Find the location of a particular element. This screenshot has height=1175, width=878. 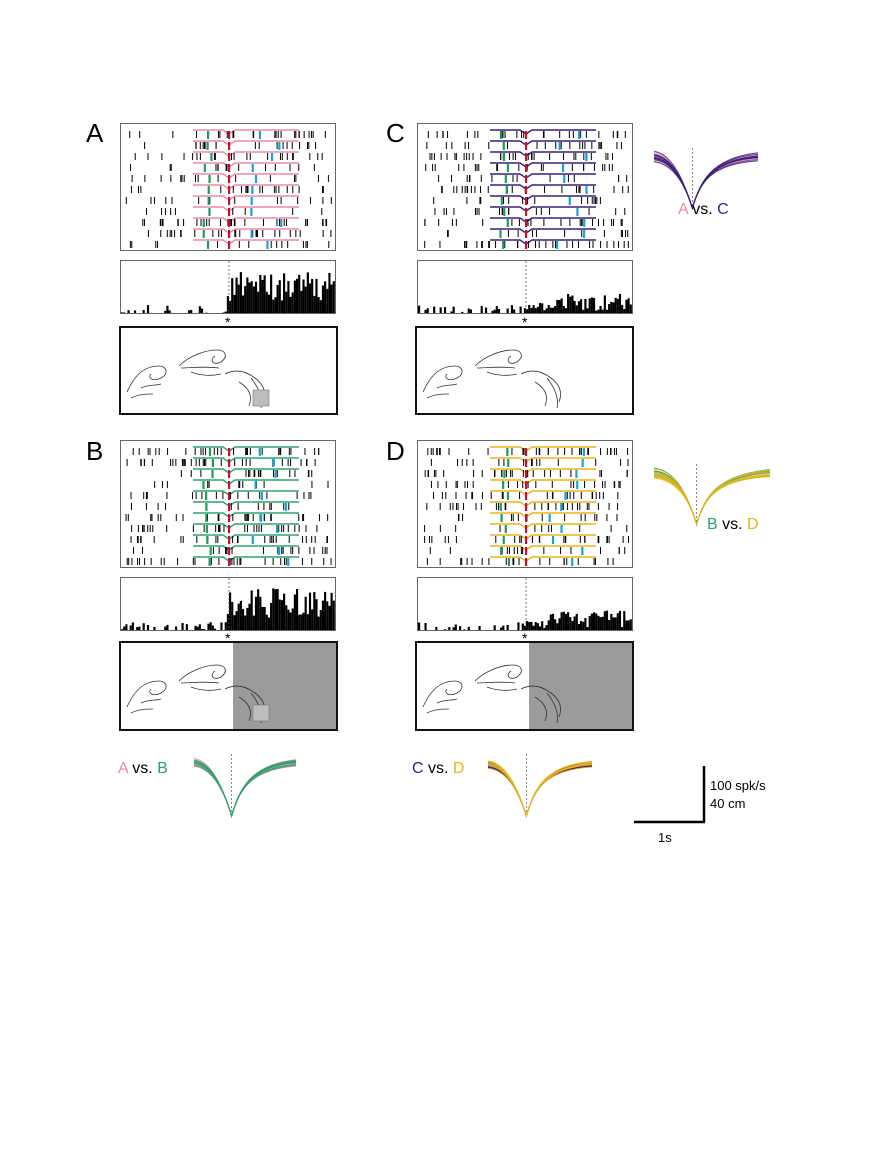

hand-drawing is located at coordinates (195, 694).